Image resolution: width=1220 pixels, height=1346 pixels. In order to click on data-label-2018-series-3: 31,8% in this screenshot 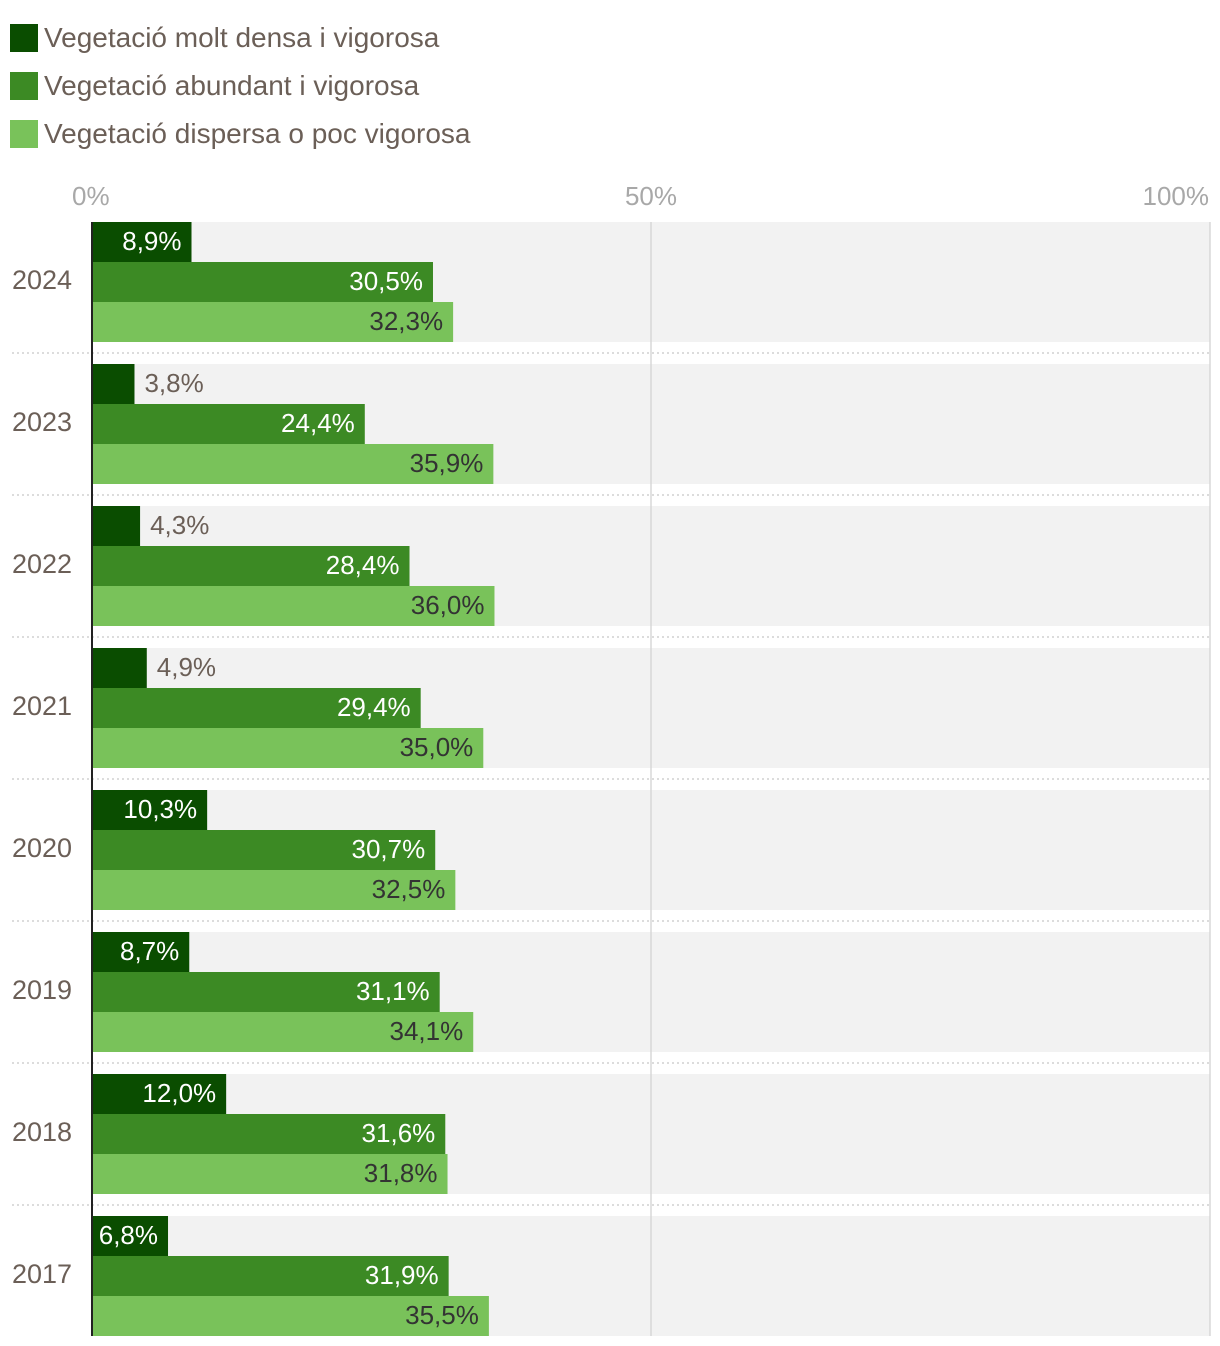, I will do `click(401, 1173)`.